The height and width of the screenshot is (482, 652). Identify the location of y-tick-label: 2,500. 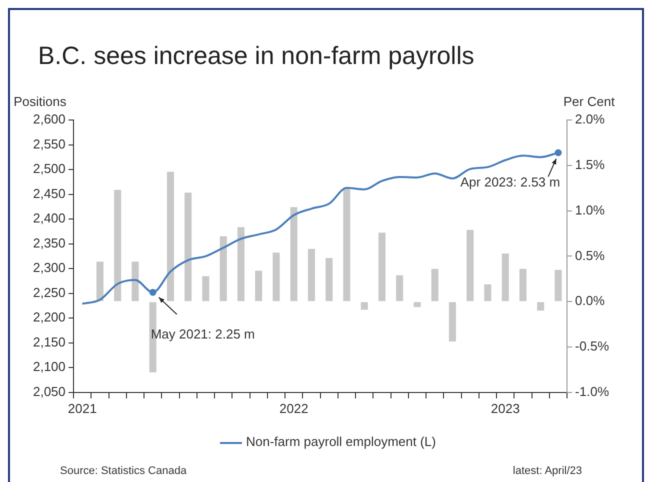
(49, 168).